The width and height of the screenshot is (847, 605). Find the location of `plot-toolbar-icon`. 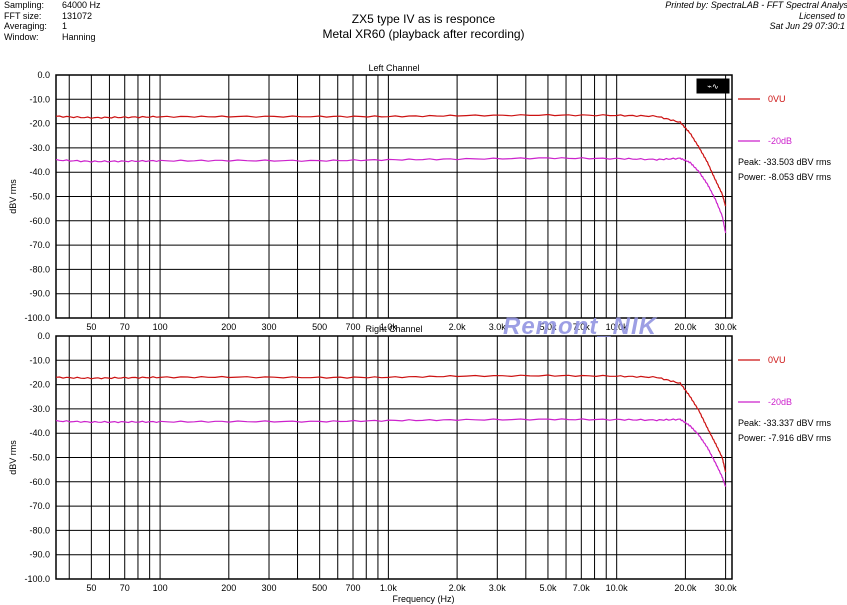

plot-toolbar-icon is located at coordinates (713, 86).